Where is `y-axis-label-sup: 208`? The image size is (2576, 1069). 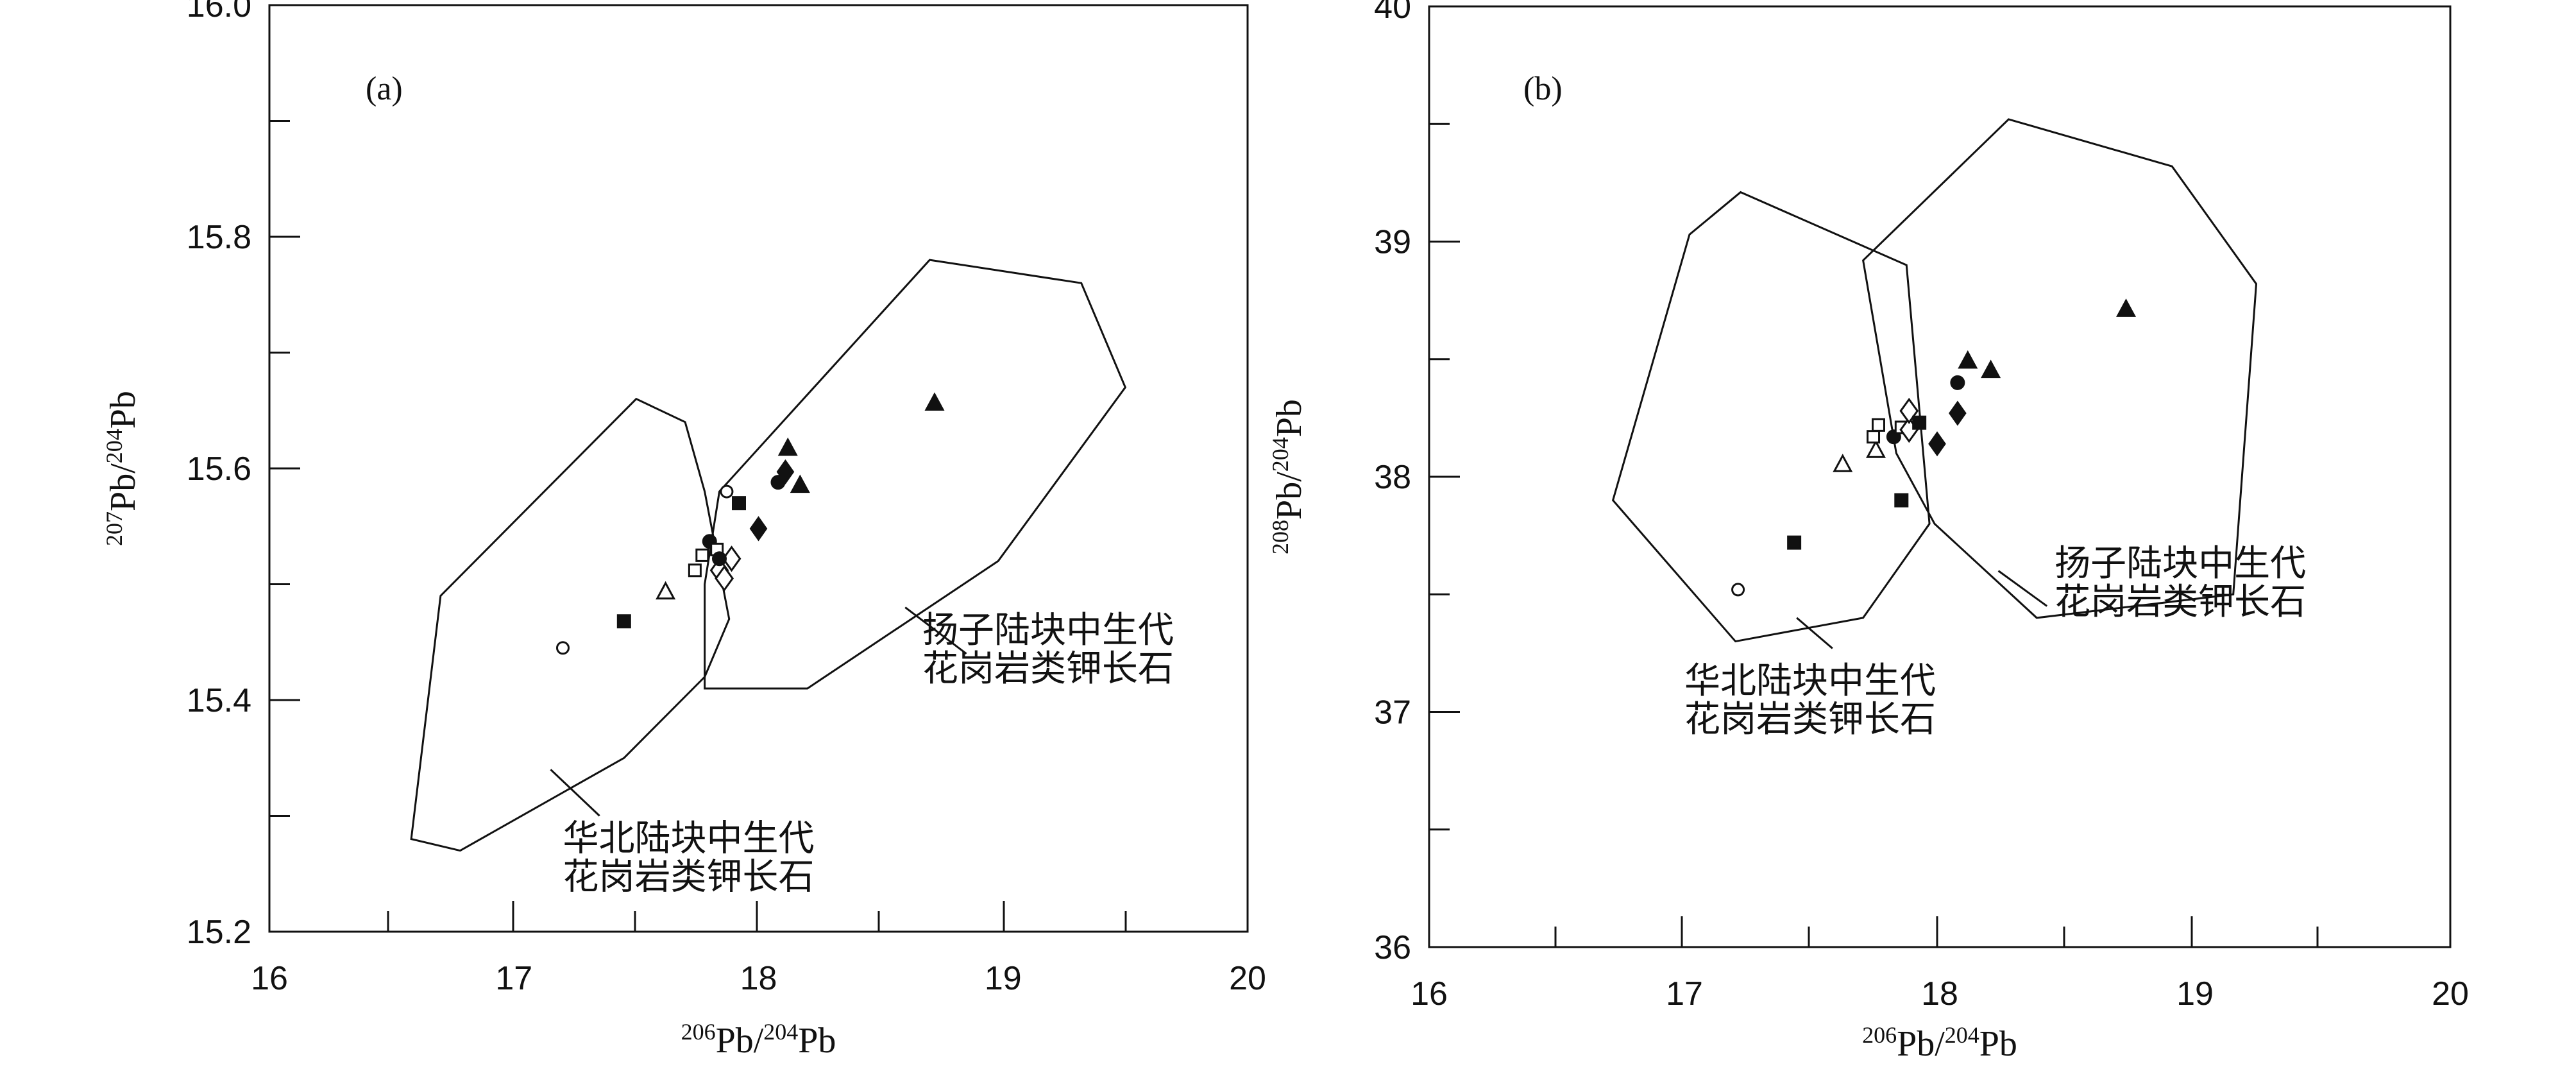
y-axis-label-sup: 208 is located at coordinates (1280, 537).